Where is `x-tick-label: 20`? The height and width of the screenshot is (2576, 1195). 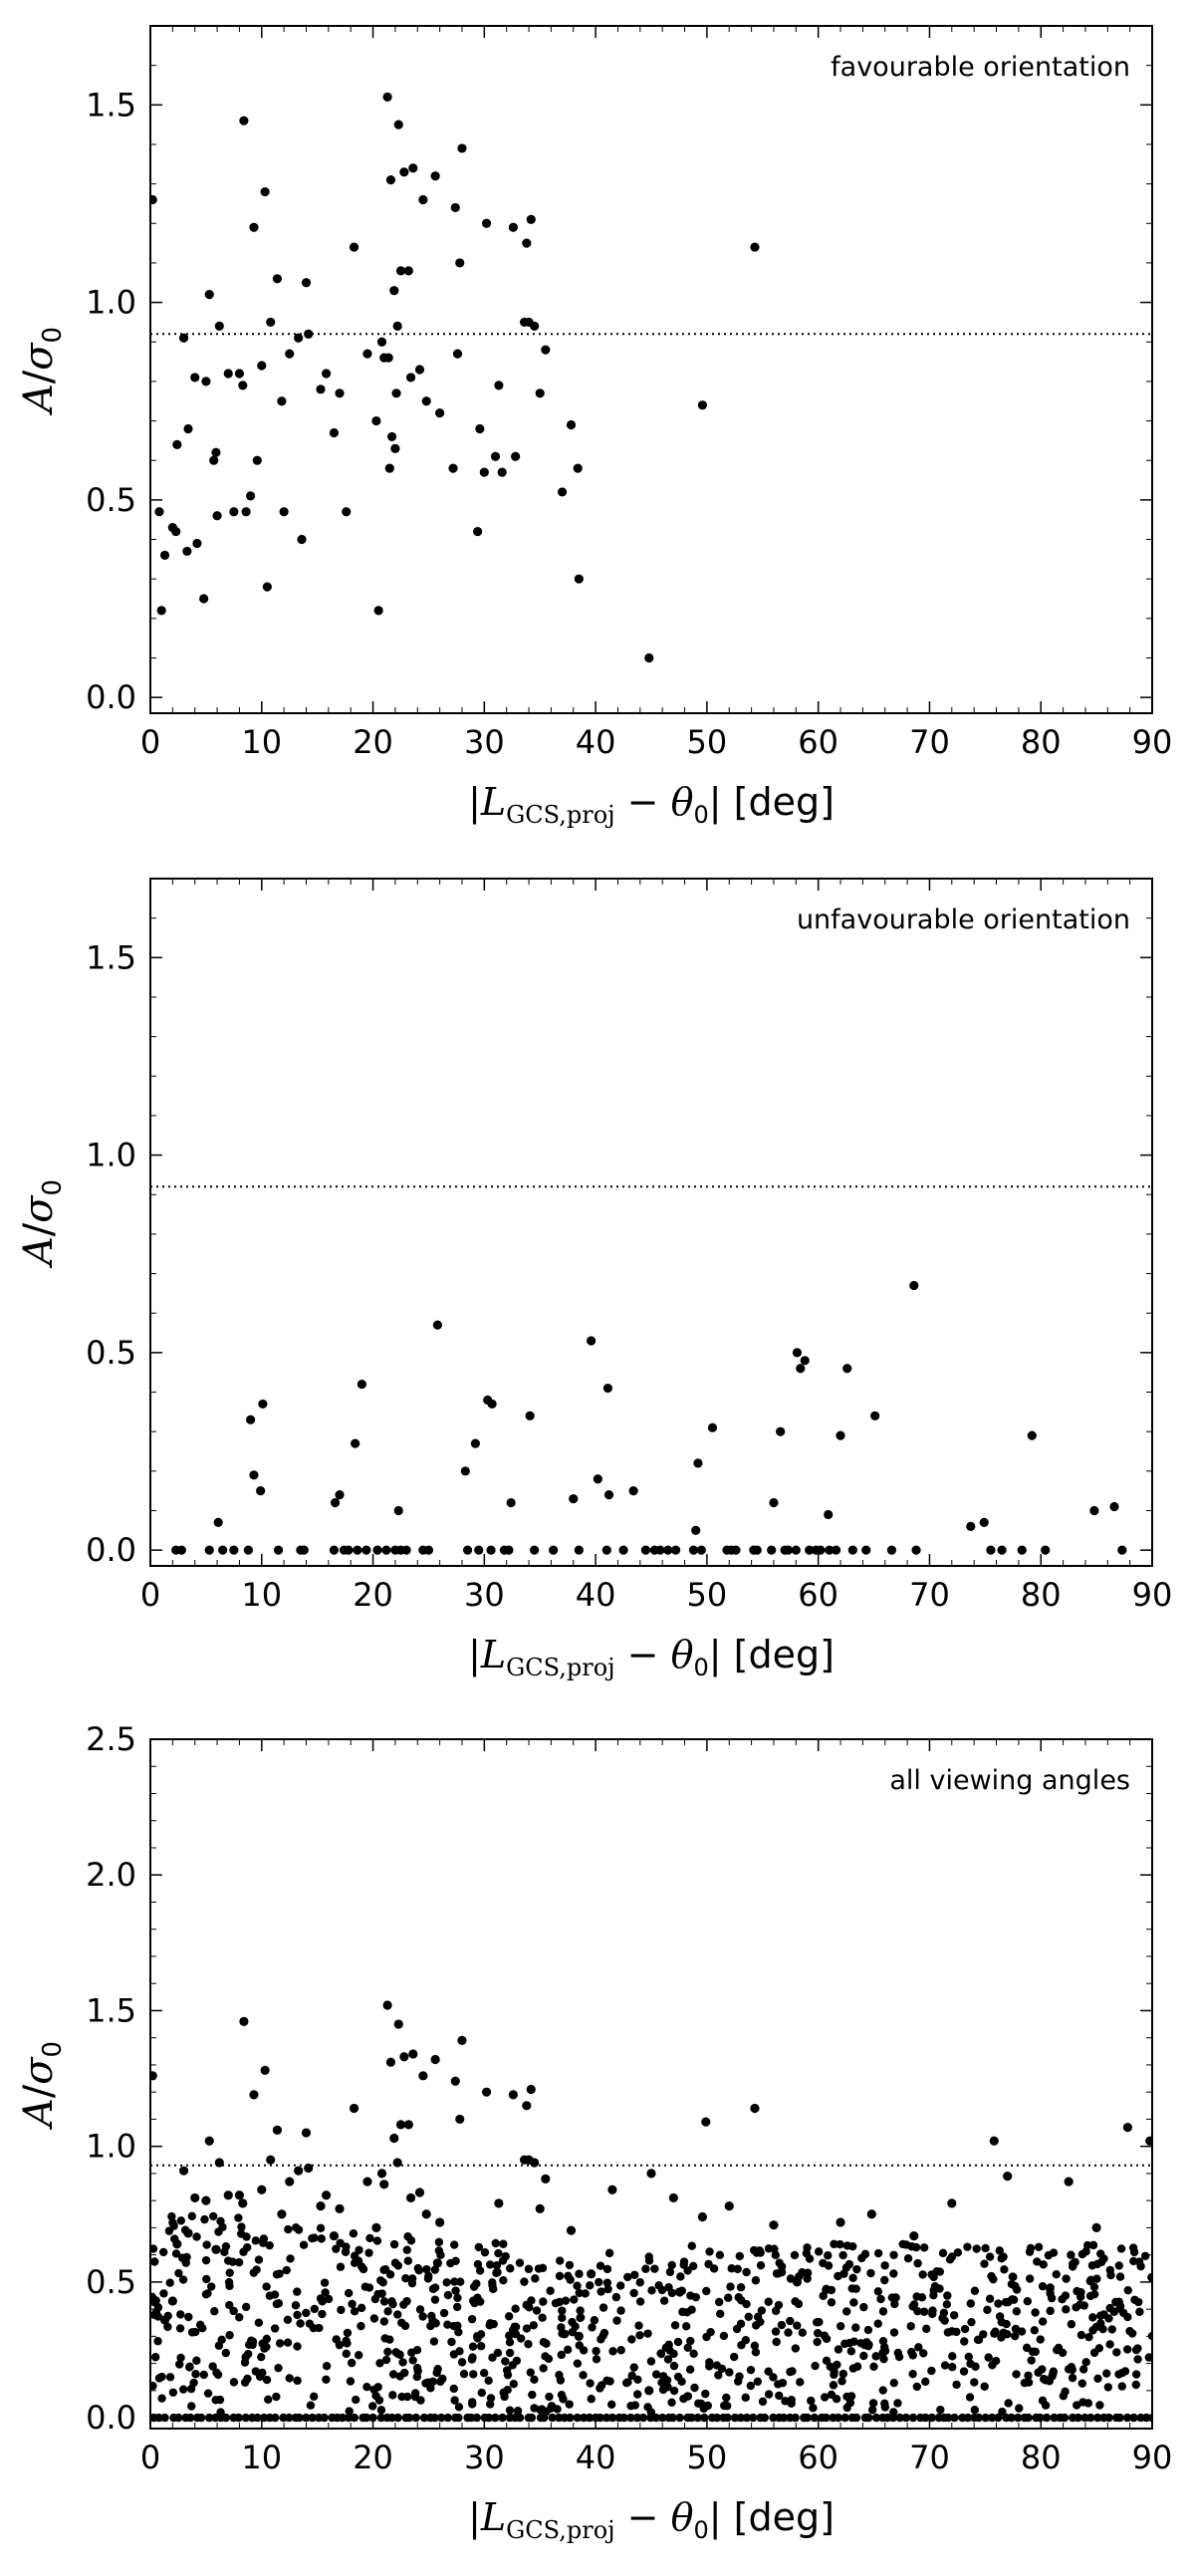
x-tick-label: 20 is located at coordinates (373, 742).